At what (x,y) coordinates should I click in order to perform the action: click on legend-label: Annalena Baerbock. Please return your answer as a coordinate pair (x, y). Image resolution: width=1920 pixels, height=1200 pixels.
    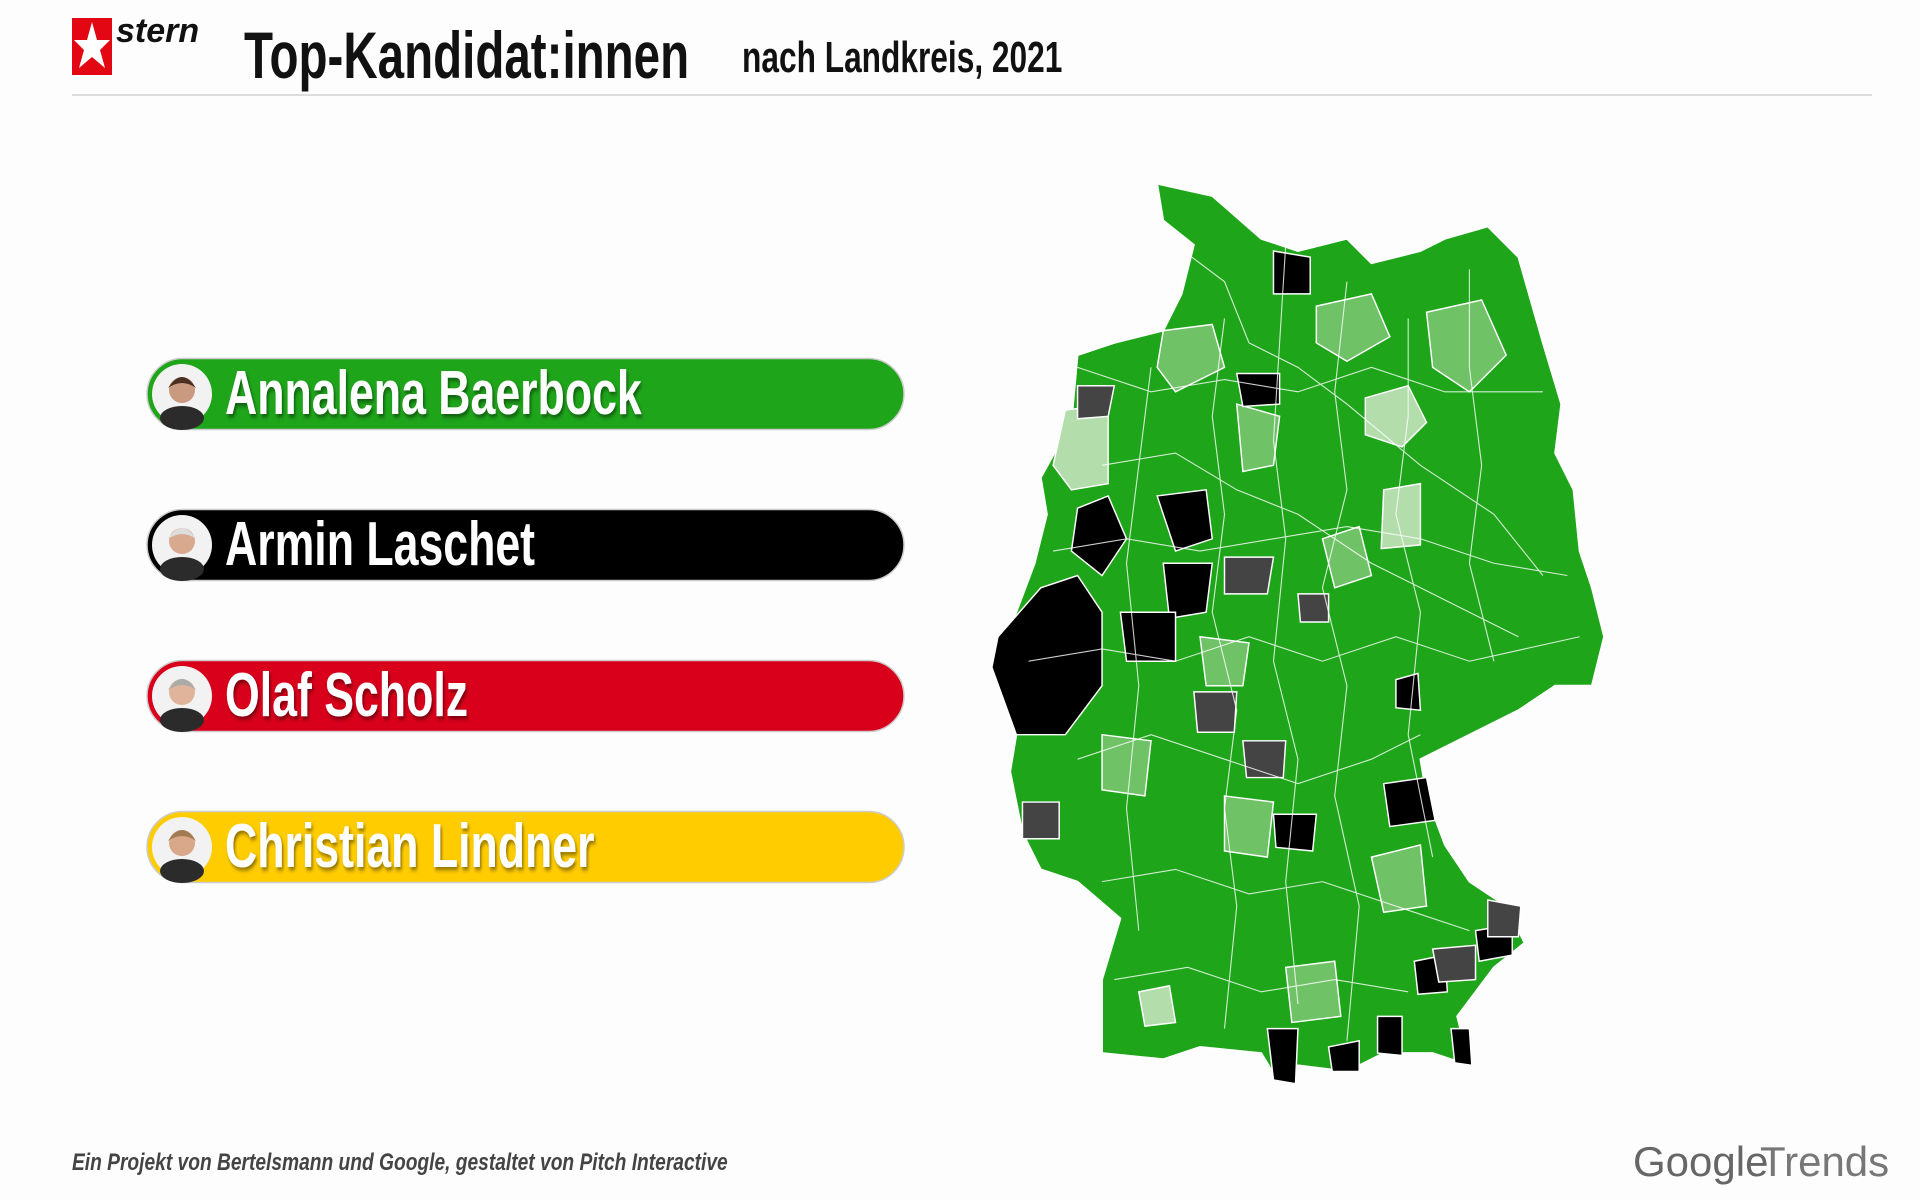
    Looking at the image, I should click on (434, 393).